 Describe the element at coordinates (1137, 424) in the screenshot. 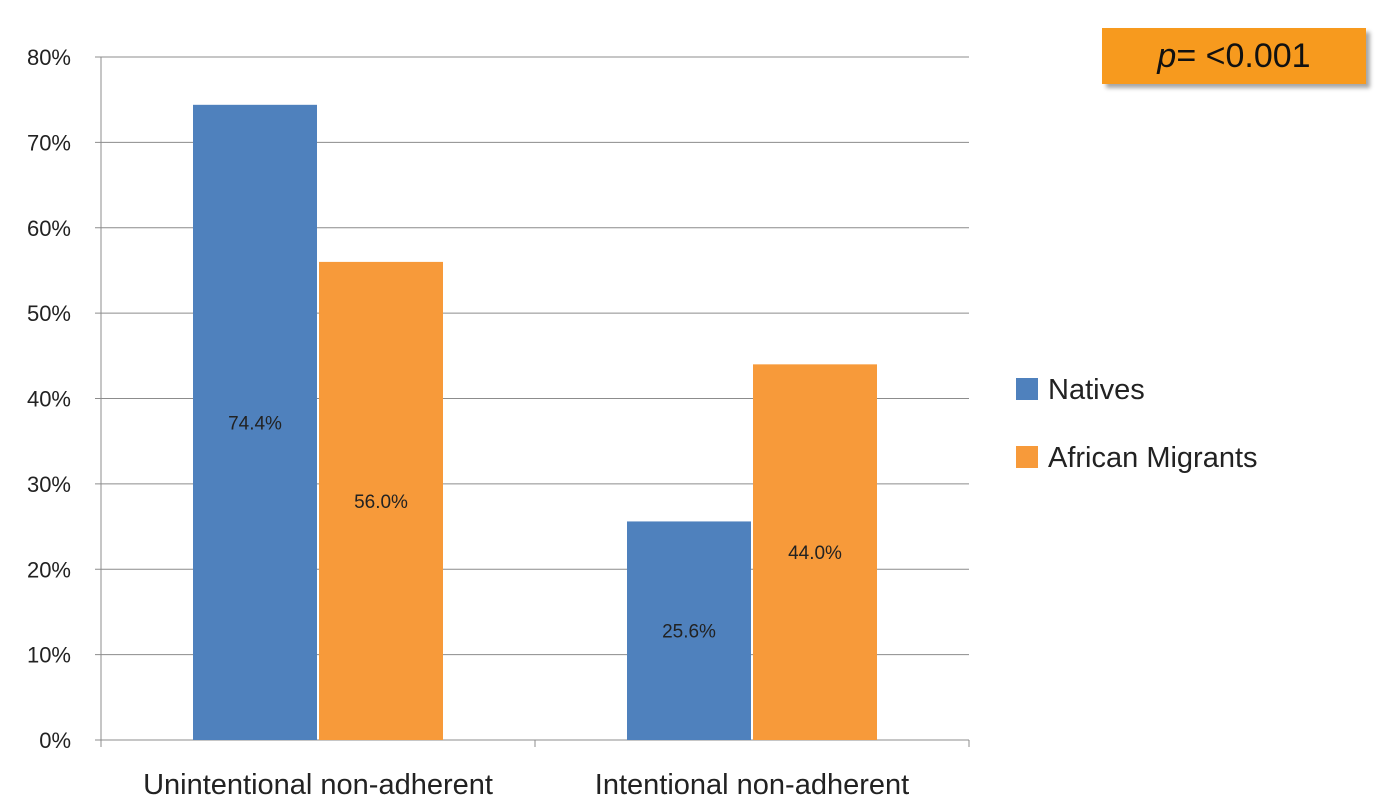

I see `legend: Natives African Migrants` at that location.